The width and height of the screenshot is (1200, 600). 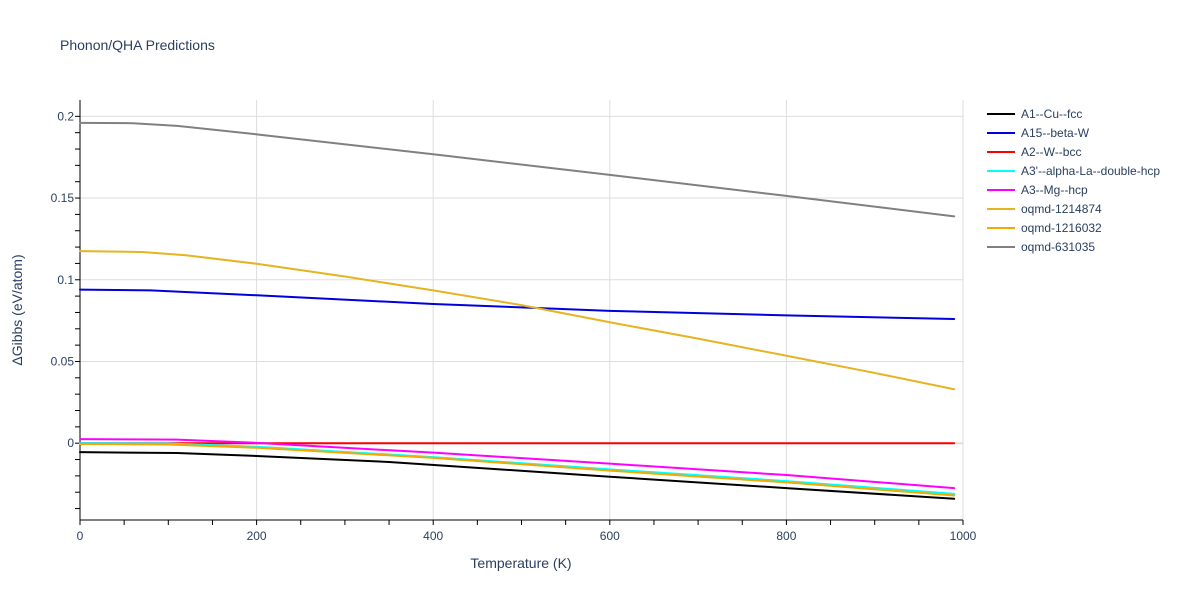 What do you see at coordinates (1058, 247) in the screenshot?
I see `legend-label: oqmd-631035` at bounding box center [1058, 247].